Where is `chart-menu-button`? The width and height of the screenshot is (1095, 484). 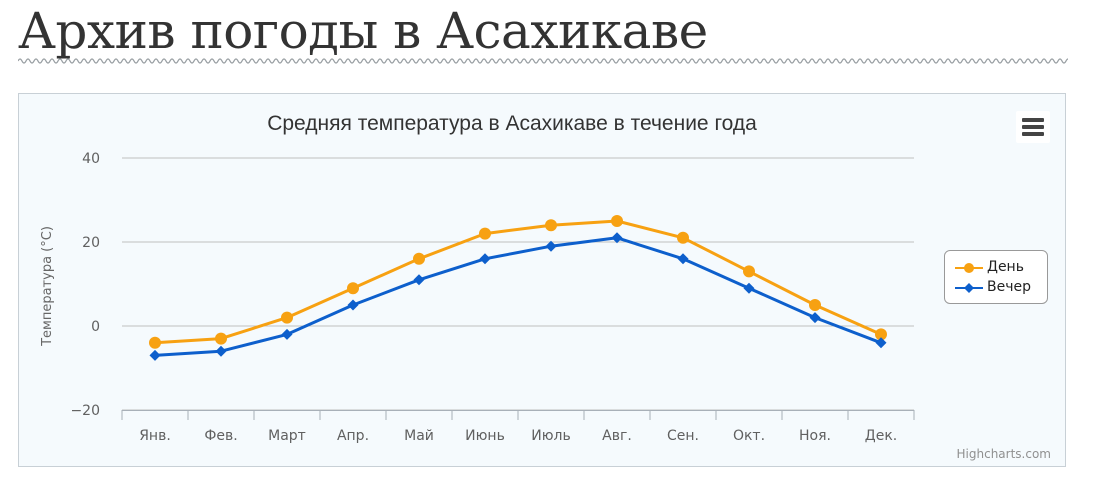
chart-menu-button is located at coordinates (1033, 127).